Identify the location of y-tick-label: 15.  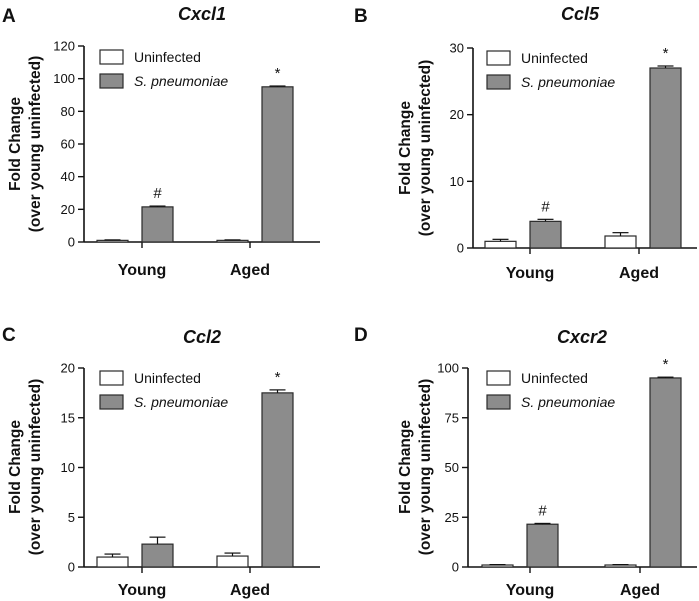
(68, 417).